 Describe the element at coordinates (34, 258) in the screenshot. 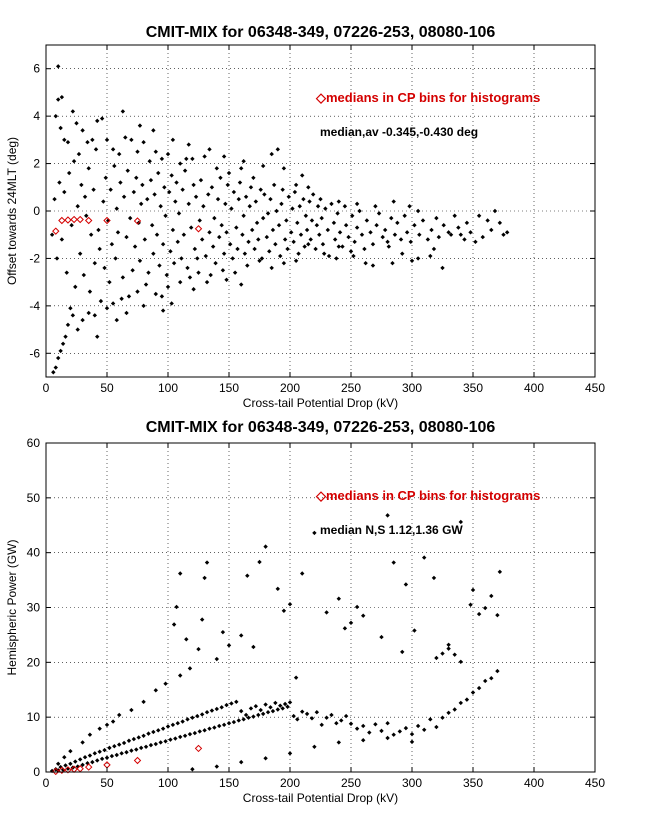

I see `y-tick-label: -2` at that location.